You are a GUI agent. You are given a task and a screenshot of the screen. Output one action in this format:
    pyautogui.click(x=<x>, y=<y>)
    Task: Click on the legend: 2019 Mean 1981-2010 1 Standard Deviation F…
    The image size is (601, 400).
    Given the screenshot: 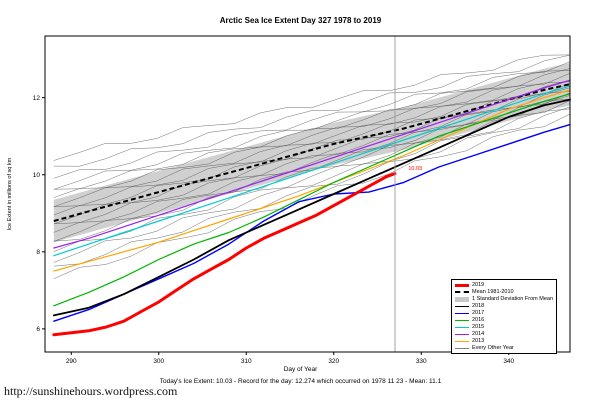 What is the action you would take?
    pyautogui.click(x=504, y=316)
    